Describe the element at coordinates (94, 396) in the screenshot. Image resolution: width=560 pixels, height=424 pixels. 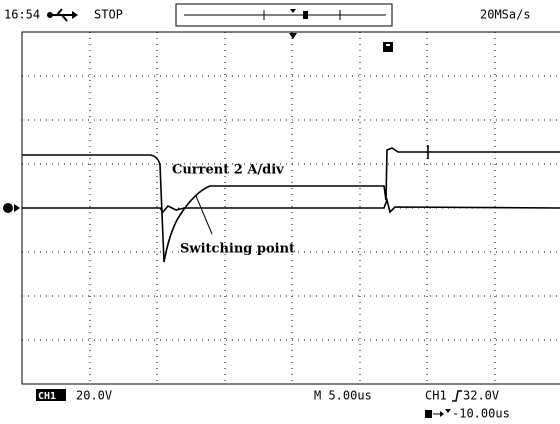
I see `volts-div: 20.0V` at that location.